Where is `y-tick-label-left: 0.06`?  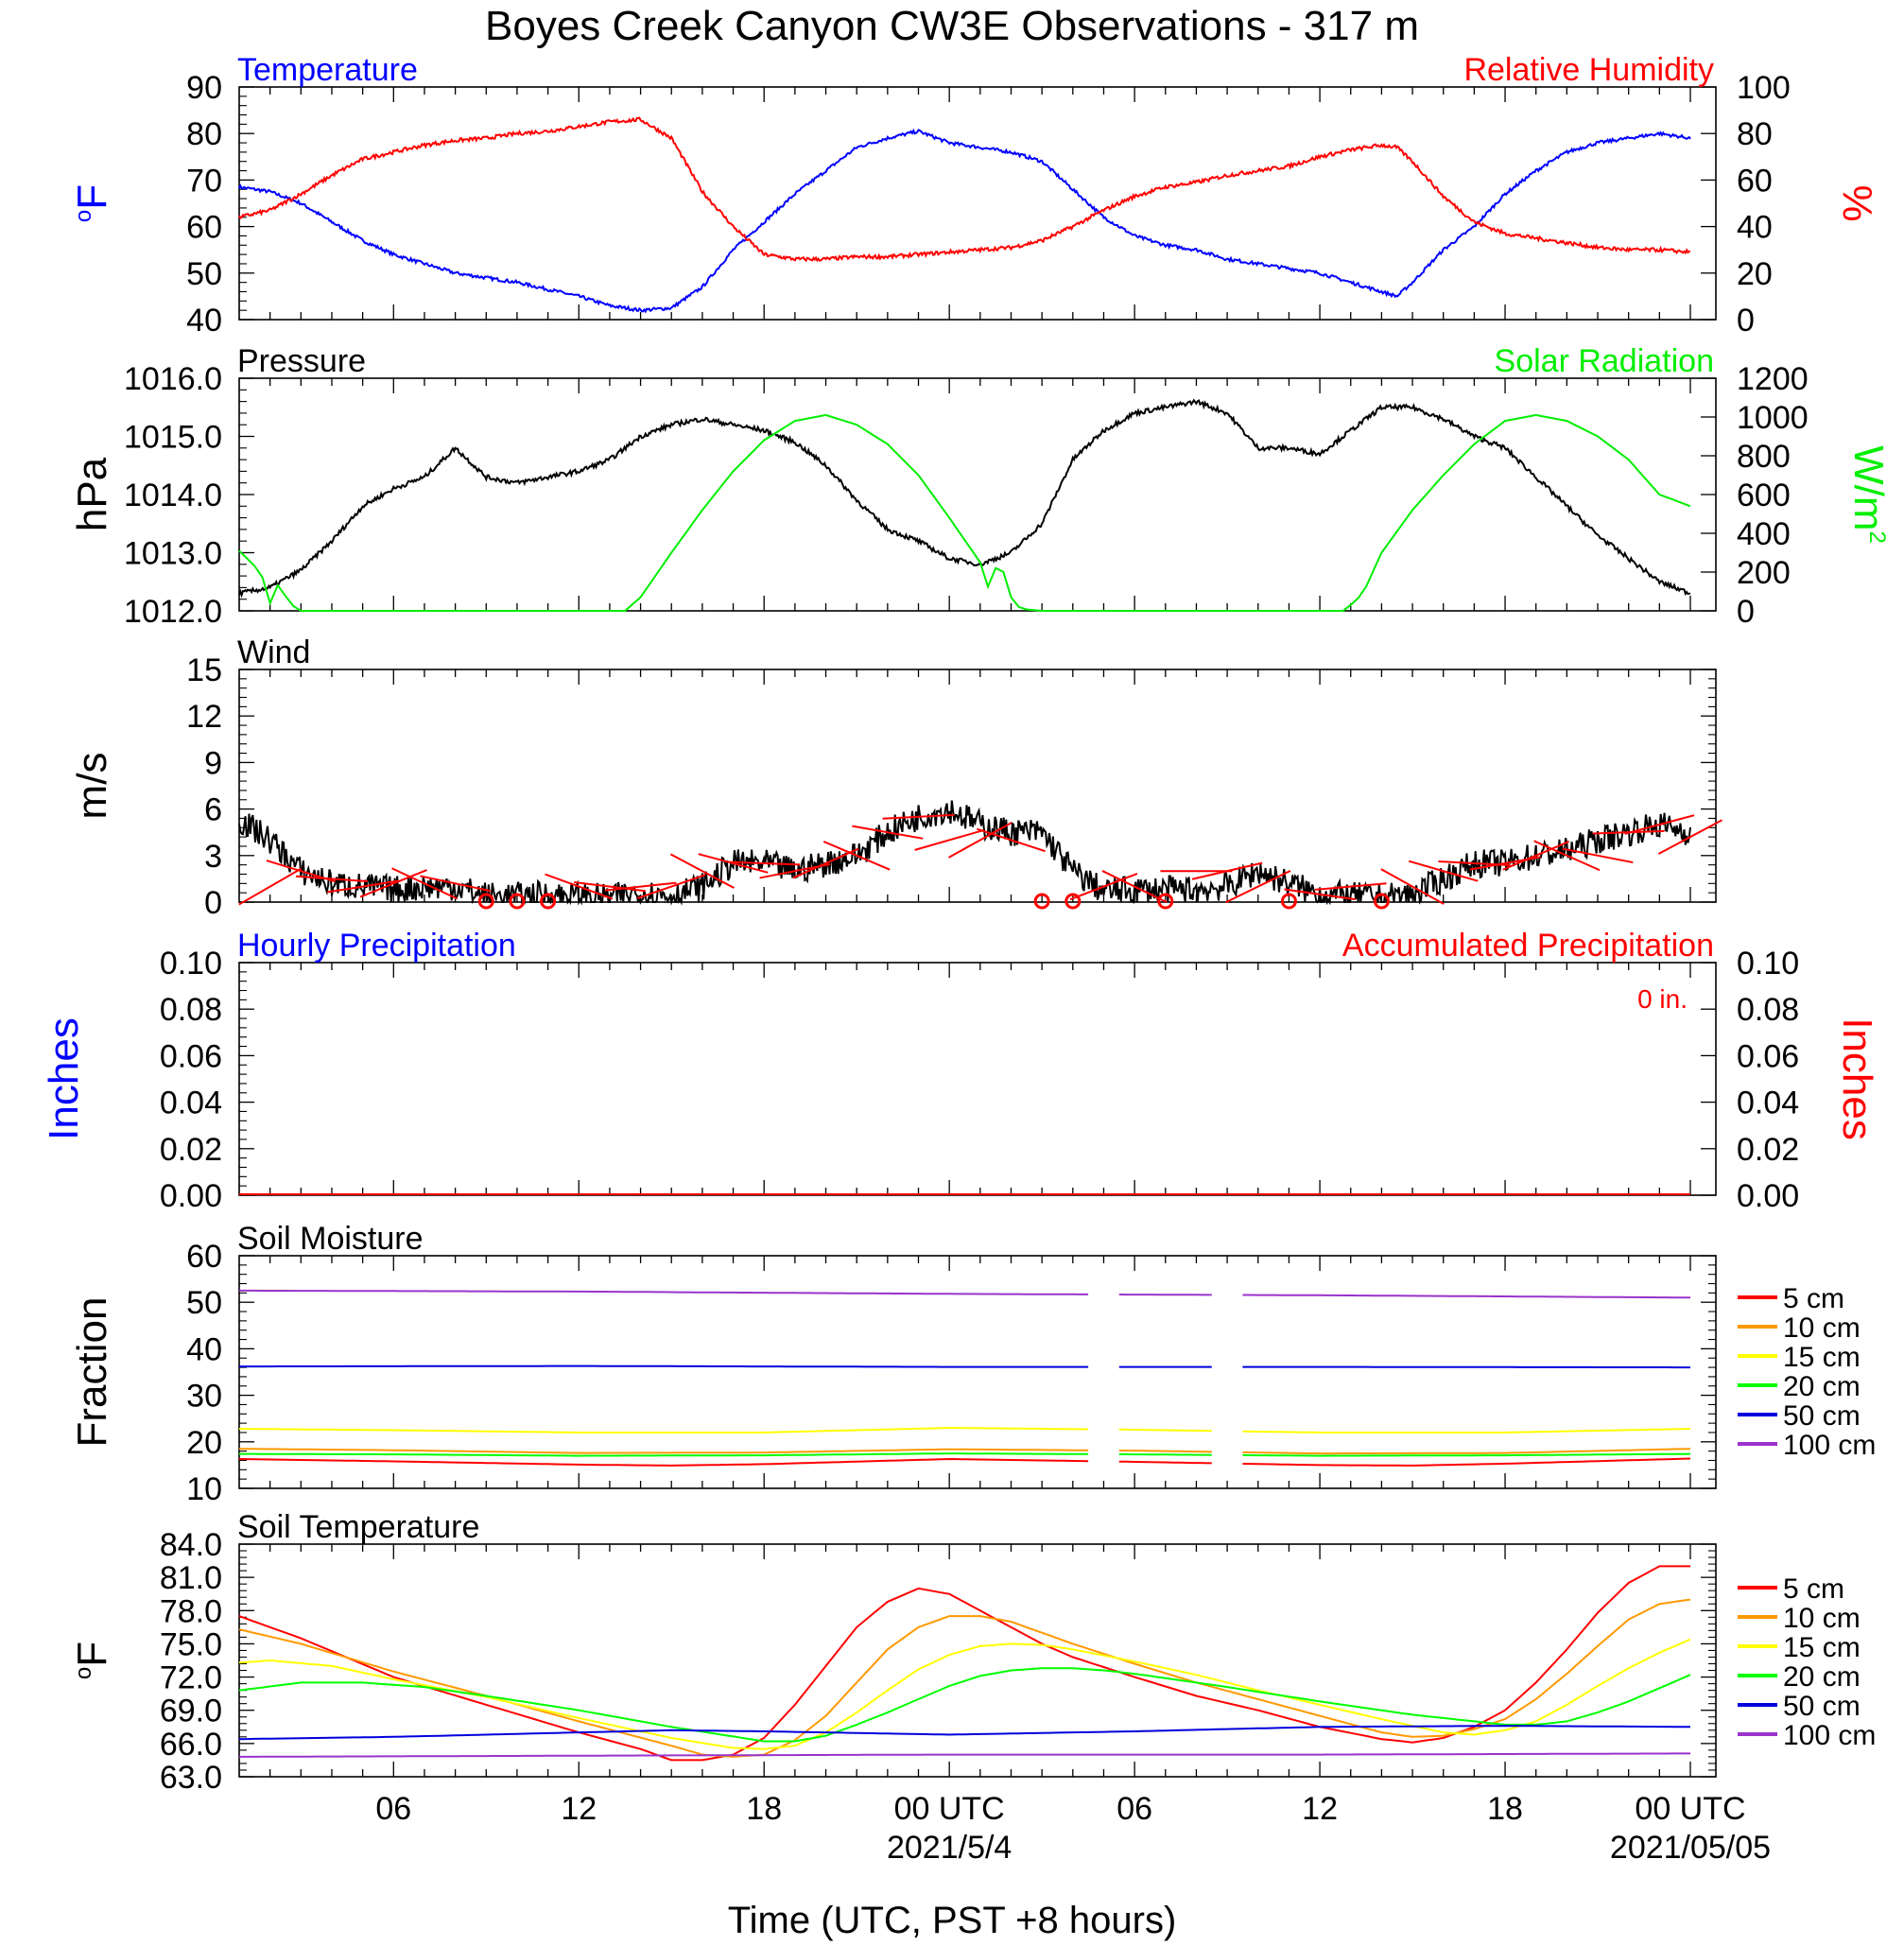 y-tick-label-left: 0.06 is located at coordinates (191, 1056).